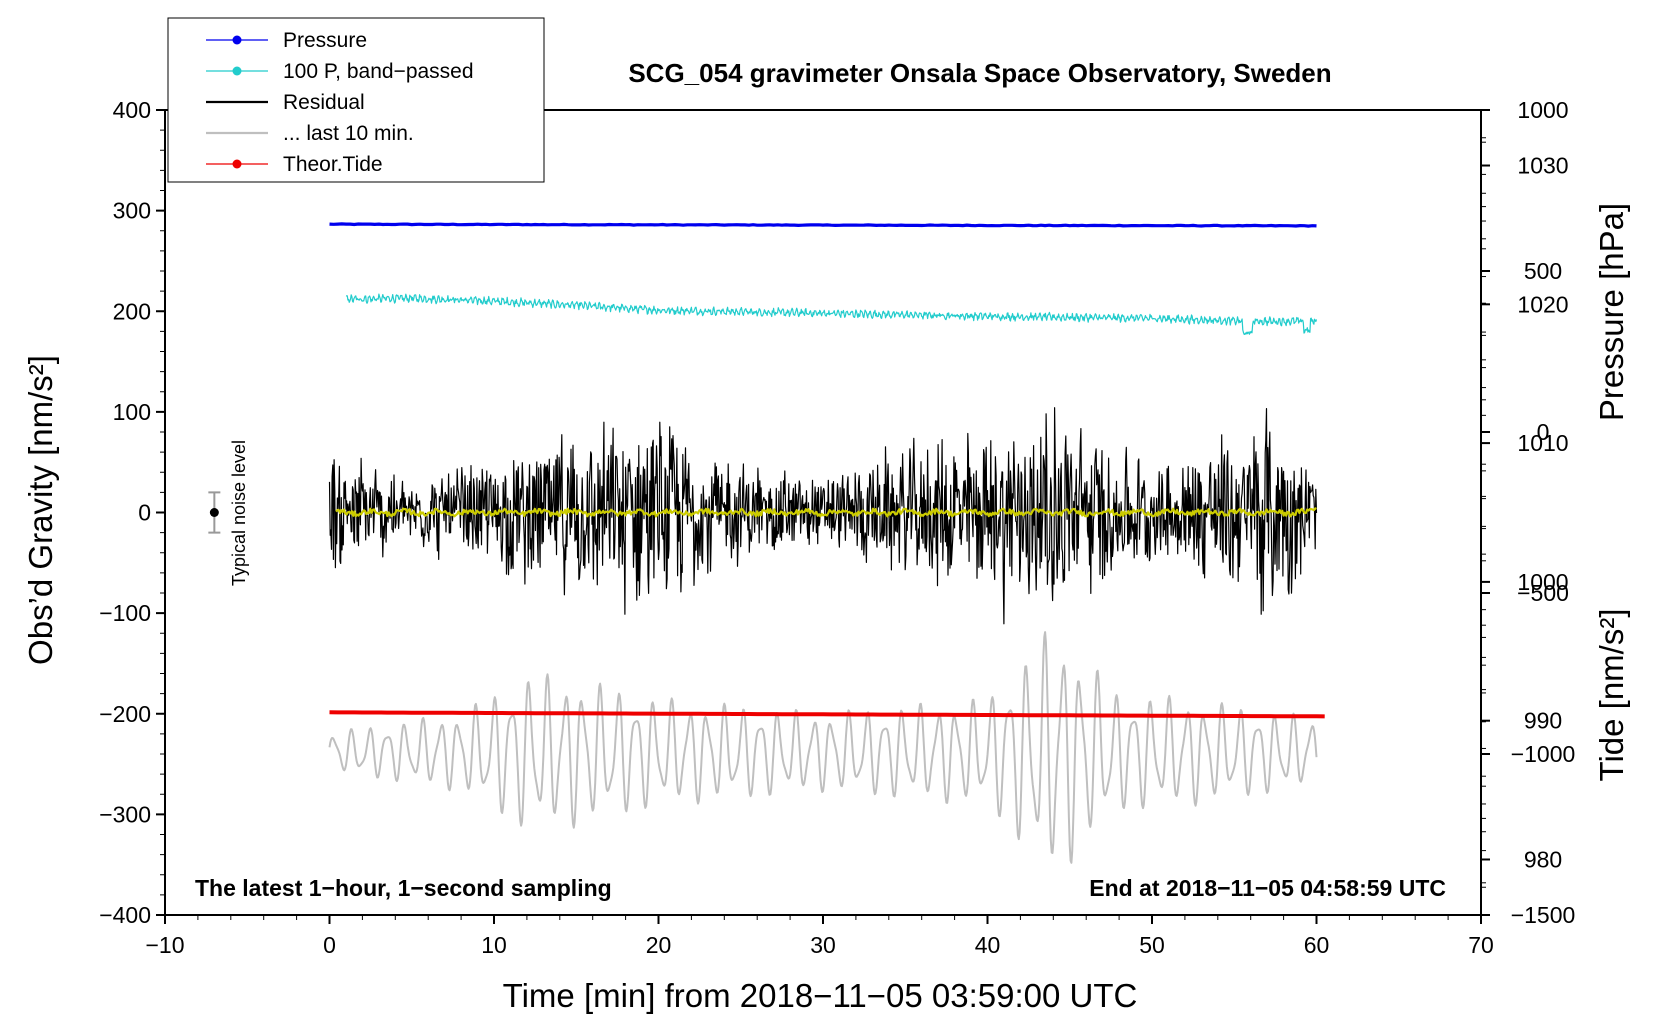 The width and height of the screenshot is (1660, 1020). I want to click on x-tick-label: 30, so click(823, 945).